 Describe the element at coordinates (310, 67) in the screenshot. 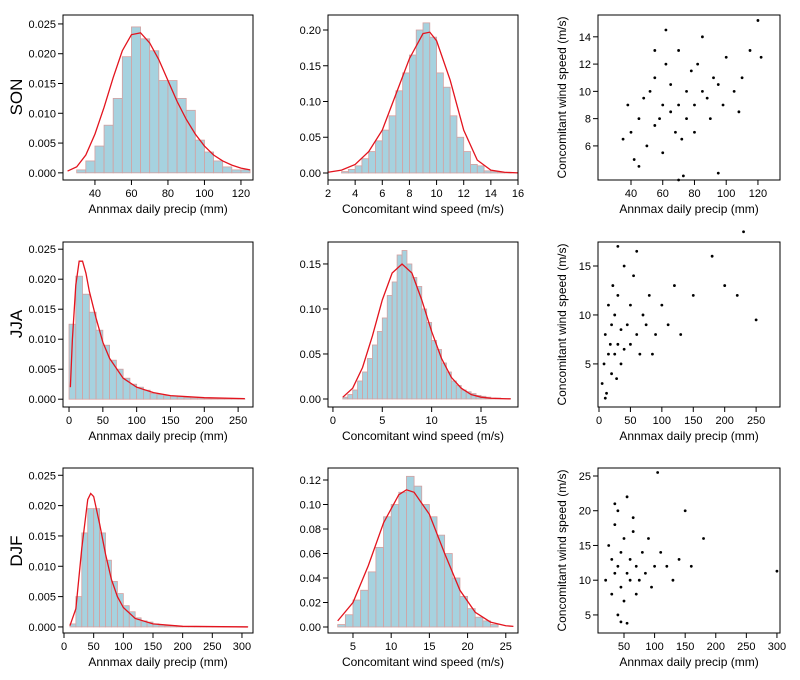

I see `y-tick-label: 0.15` at that location.